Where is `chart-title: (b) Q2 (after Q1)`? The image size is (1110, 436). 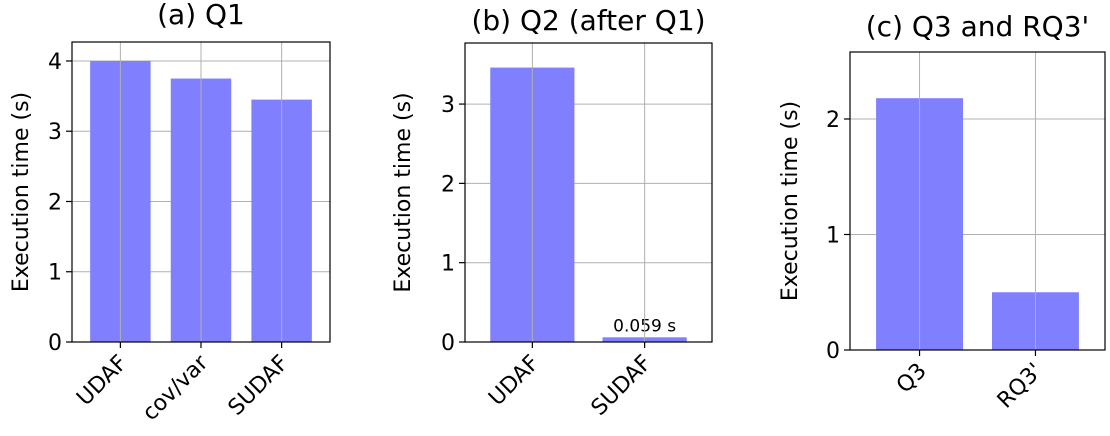 chart-title: (b) Q2 (after Q1) is located at coordinates (588, 20).